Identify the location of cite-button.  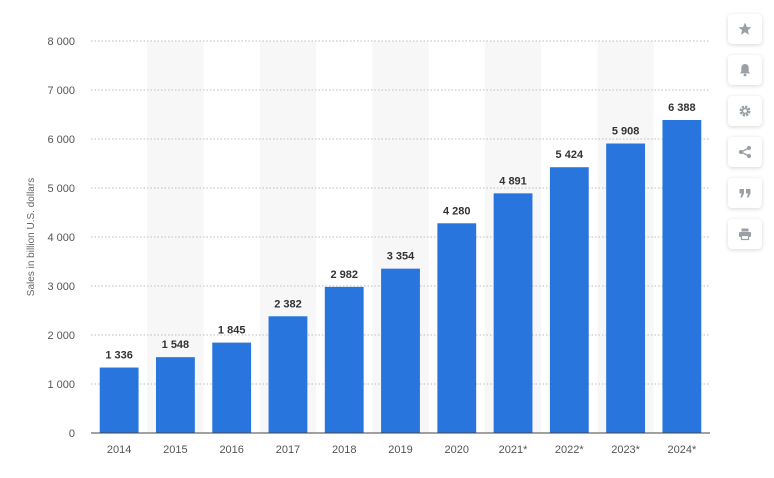
(745, 193).